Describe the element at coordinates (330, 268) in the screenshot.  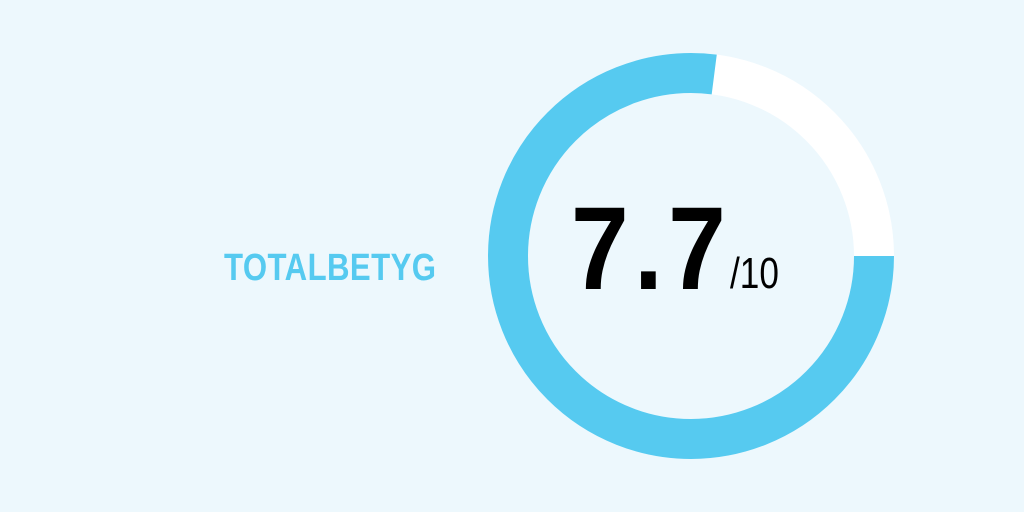
I see `total-rating-label: TOTALBETYG` at that location.